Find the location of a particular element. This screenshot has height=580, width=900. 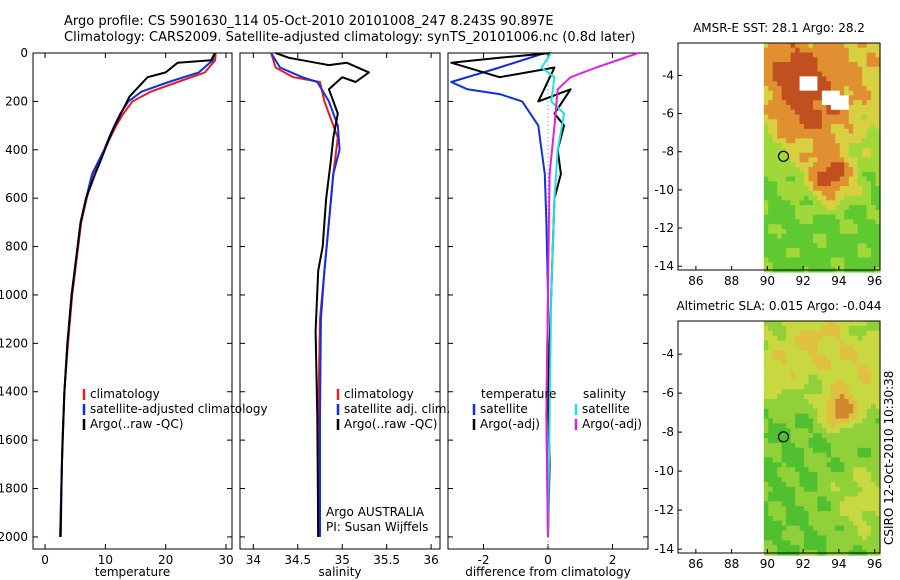

depth-tick-label: 800 is located at coordinates (16, 247).